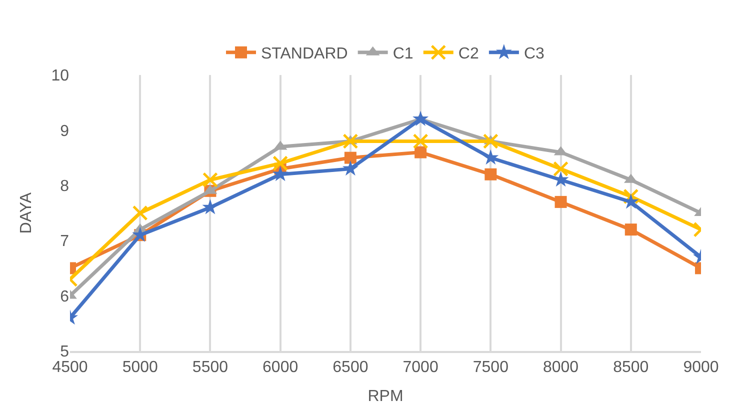 The image size is (731, 414). What do you see at coordinates (701, 367) in the screenshot?
I see `x-tick-label: 9000` at bounding box center [701, 367].